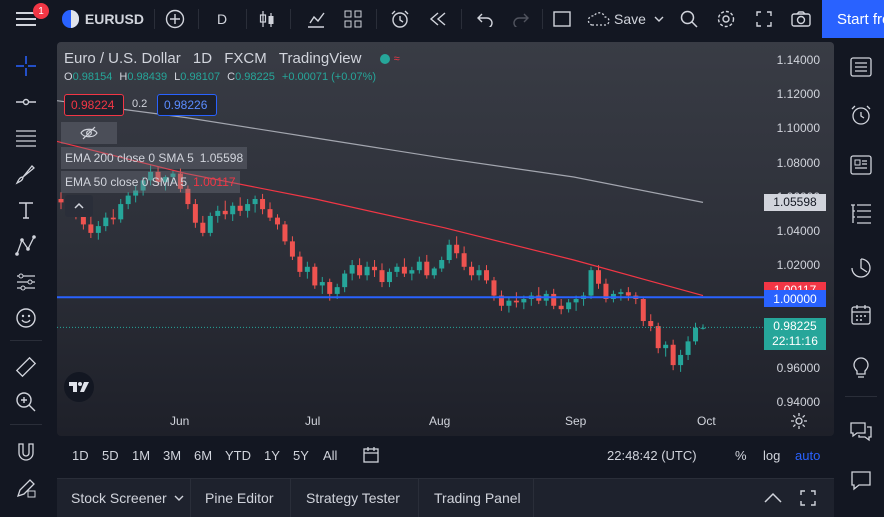 Image resolution: width=884 pixels, height=517 pixels. What do you see at coordinates (26, 210) in the screenshot?
I see `text-tool` at bounding box center [26, 210].